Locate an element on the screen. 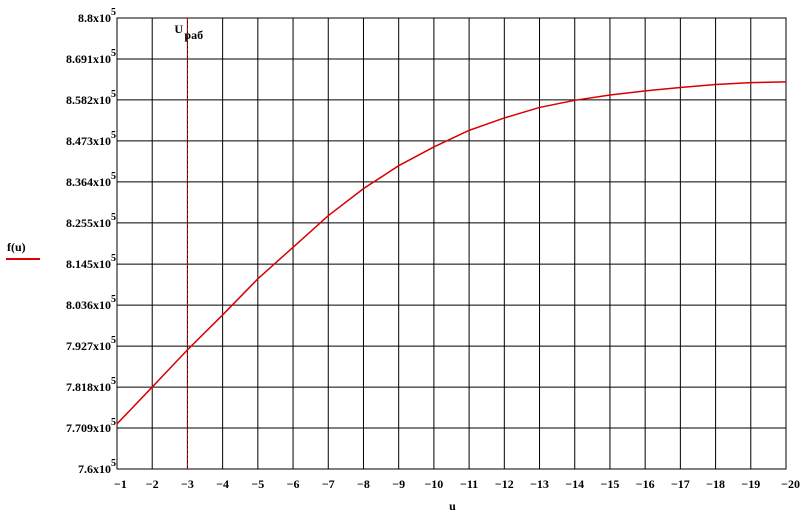 The width and height of the screenshot is (807, 513). y-tick-label: 7.709x10 is located at coordinates (88, 428).